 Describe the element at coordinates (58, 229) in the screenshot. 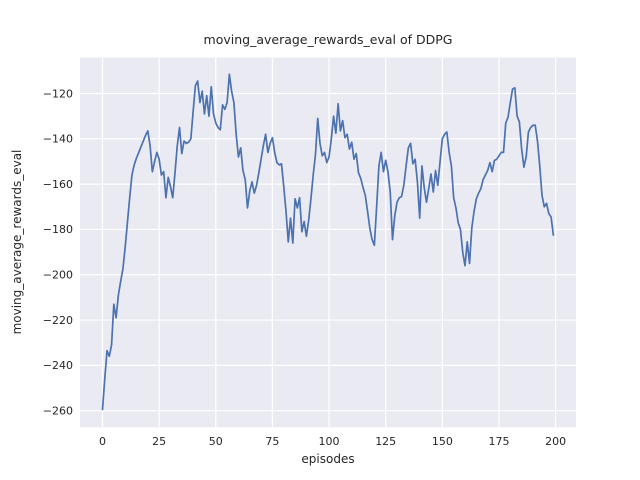

I see `y-tick-label: −180` at that location.